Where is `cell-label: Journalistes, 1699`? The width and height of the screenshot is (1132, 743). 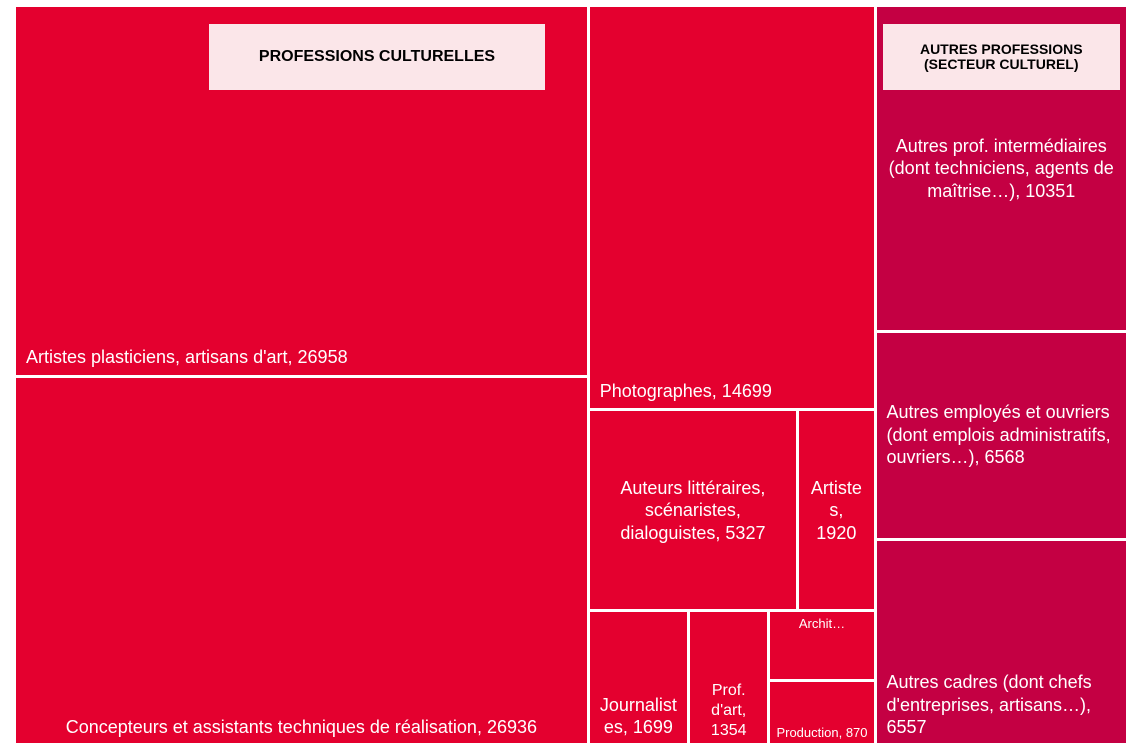 cell-label: Journalistes, 1699 is located at coordinates (638, 716).